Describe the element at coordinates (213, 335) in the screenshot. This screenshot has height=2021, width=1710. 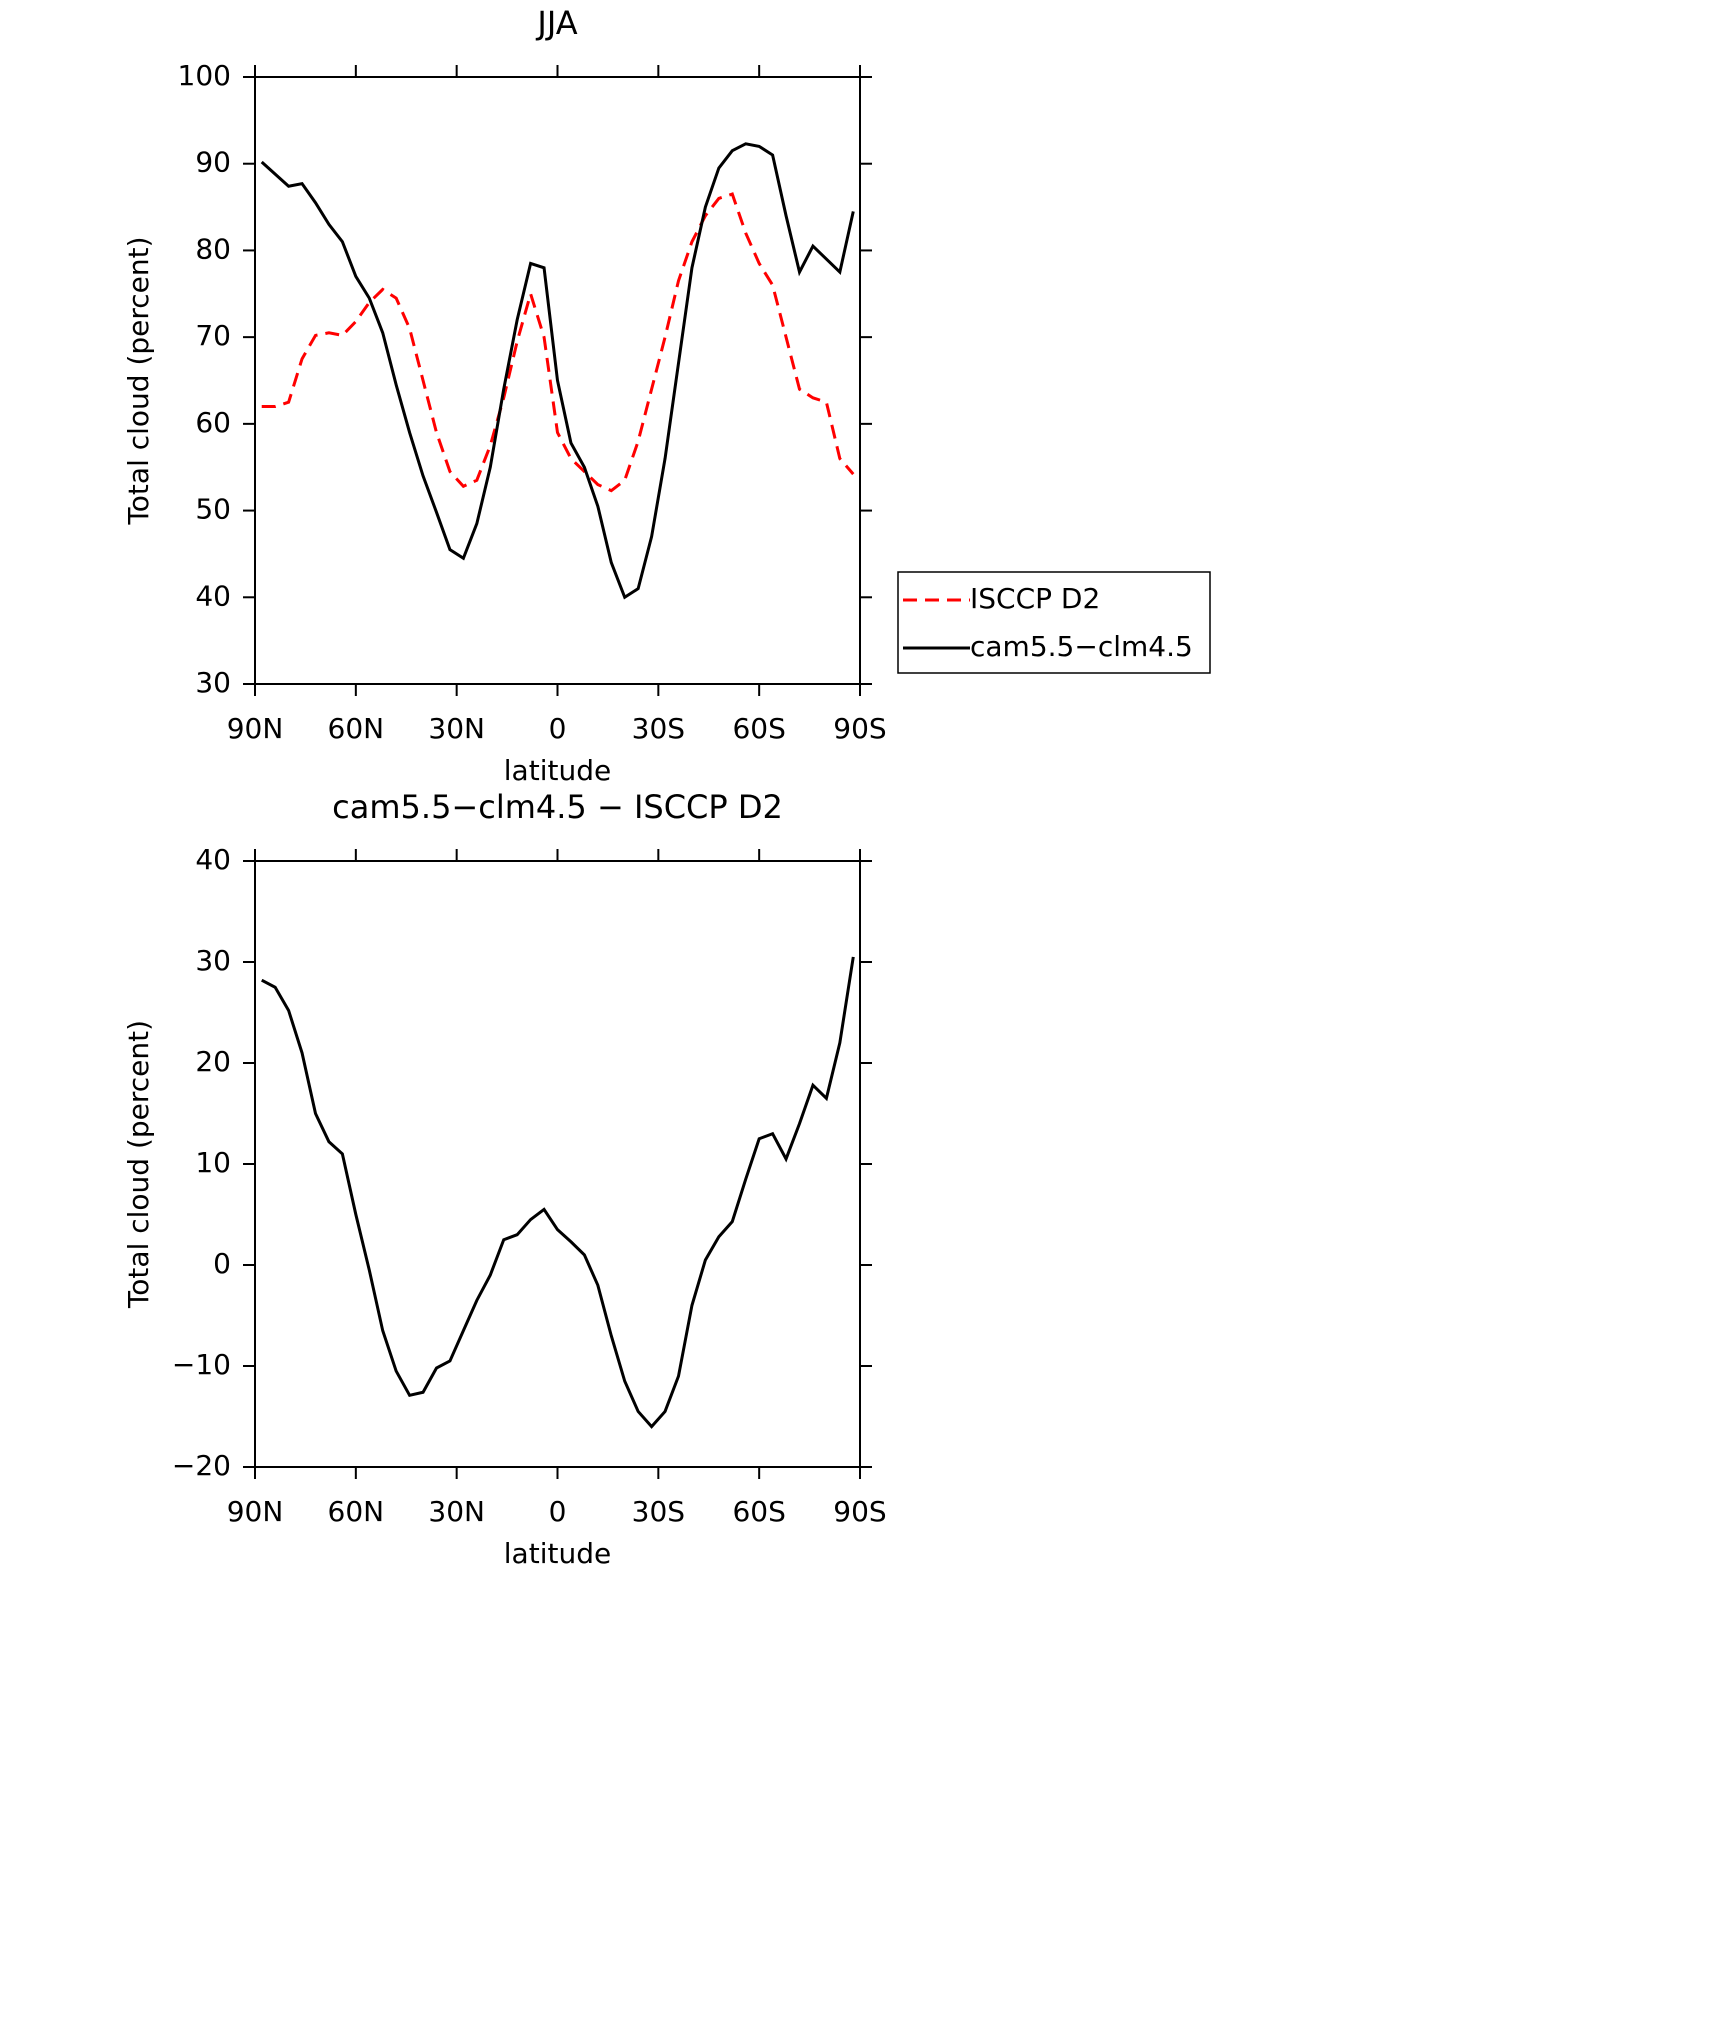
I see `y-tick-label: 70` at that location.